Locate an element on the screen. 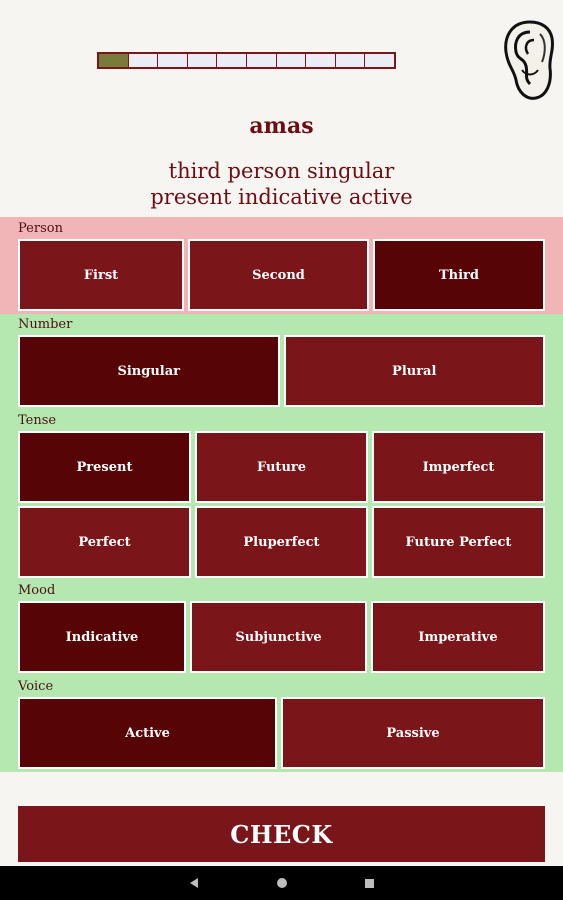 The image size is (563, 900). ear-icon is located at coordinates (528, 61).